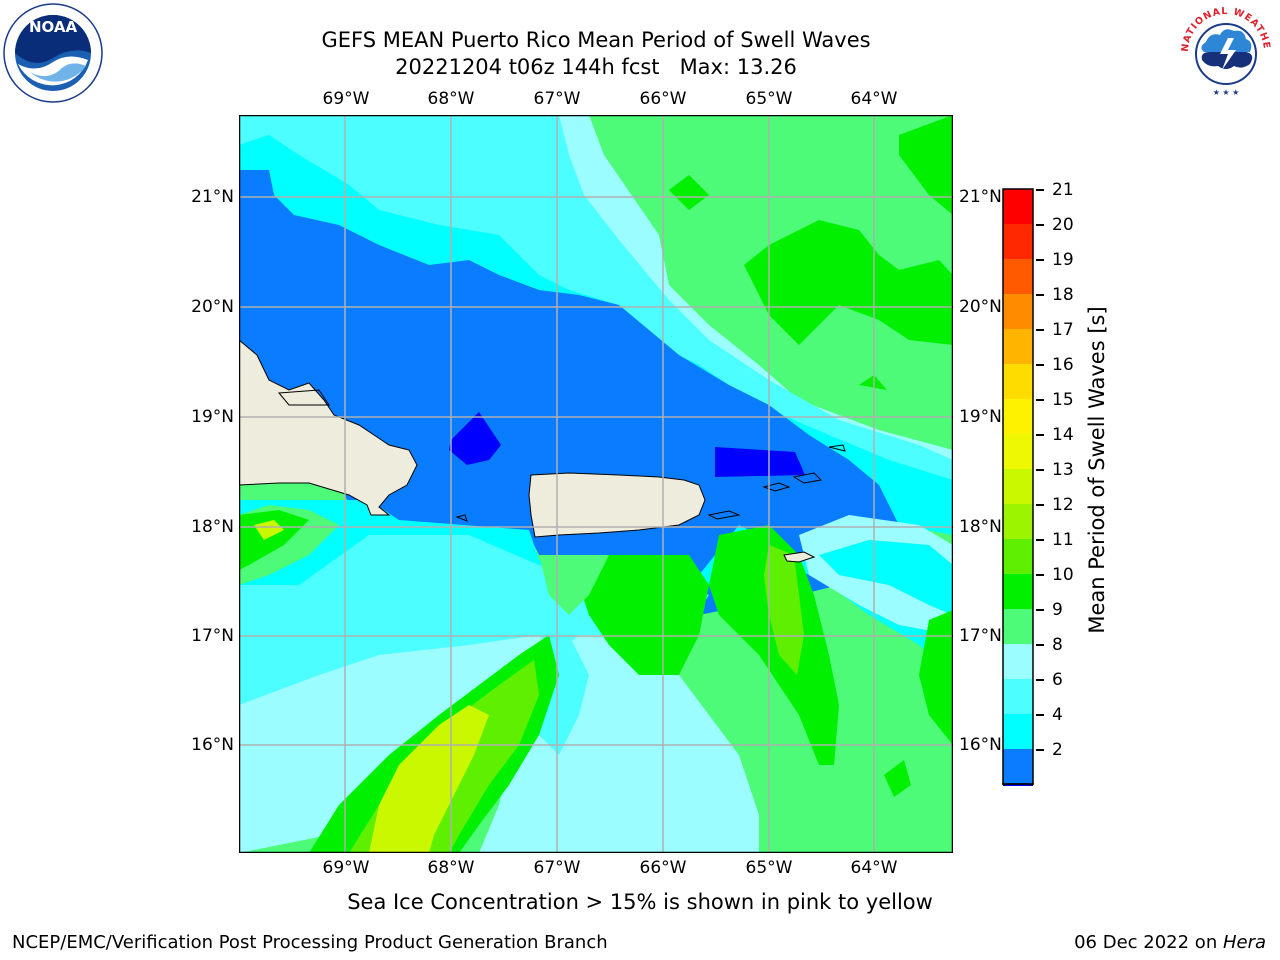 The height and width of the screenshot is (960, 1280). Describe the element at coordinates (980, 417) in the screenshot. I see `lat-label-right: 19°N` at that location.